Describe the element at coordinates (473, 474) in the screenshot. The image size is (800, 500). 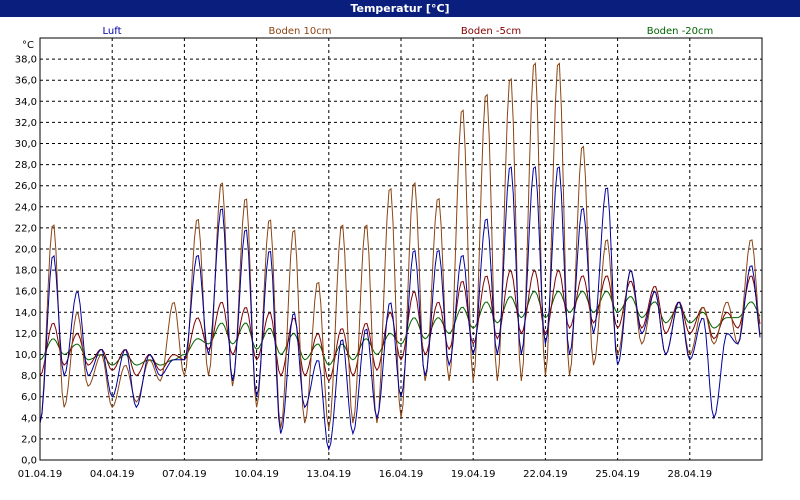
I see `x-tick-label: 19.04.19` at that location.